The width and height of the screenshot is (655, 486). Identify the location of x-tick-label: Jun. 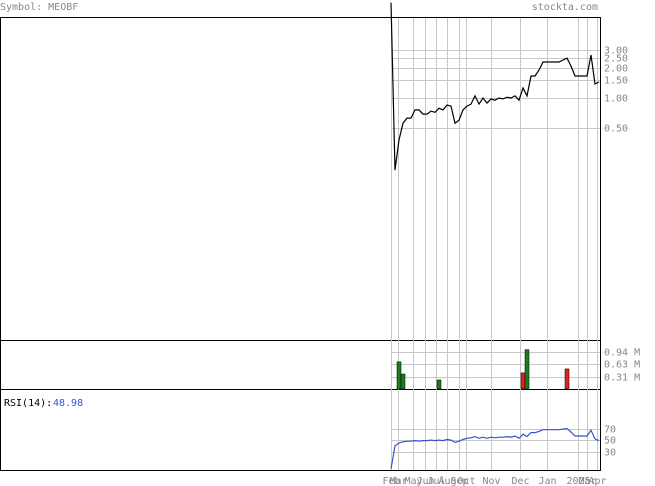
(425, 481).